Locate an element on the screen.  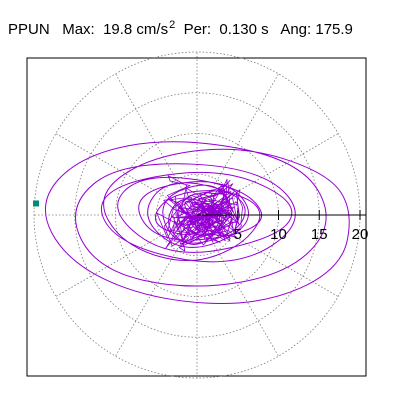
axis-tick-label-15: 15 is located at coordinates (319, 234).